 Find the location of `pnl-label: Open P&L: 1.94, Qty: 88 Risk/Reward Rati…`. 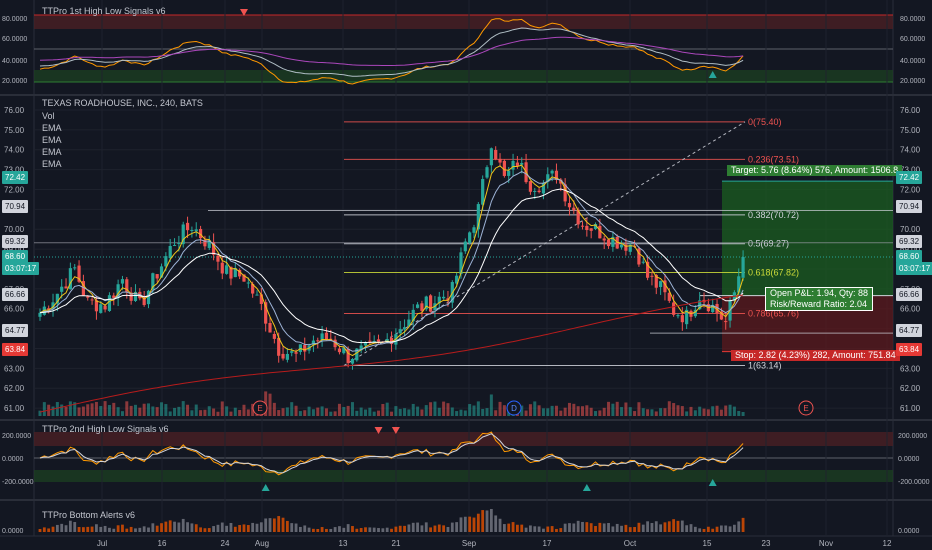

pnl-label: Open P&L: 1.94, Qty: 88 Risk/Reward Rati… is located at coordinates (819, 299).